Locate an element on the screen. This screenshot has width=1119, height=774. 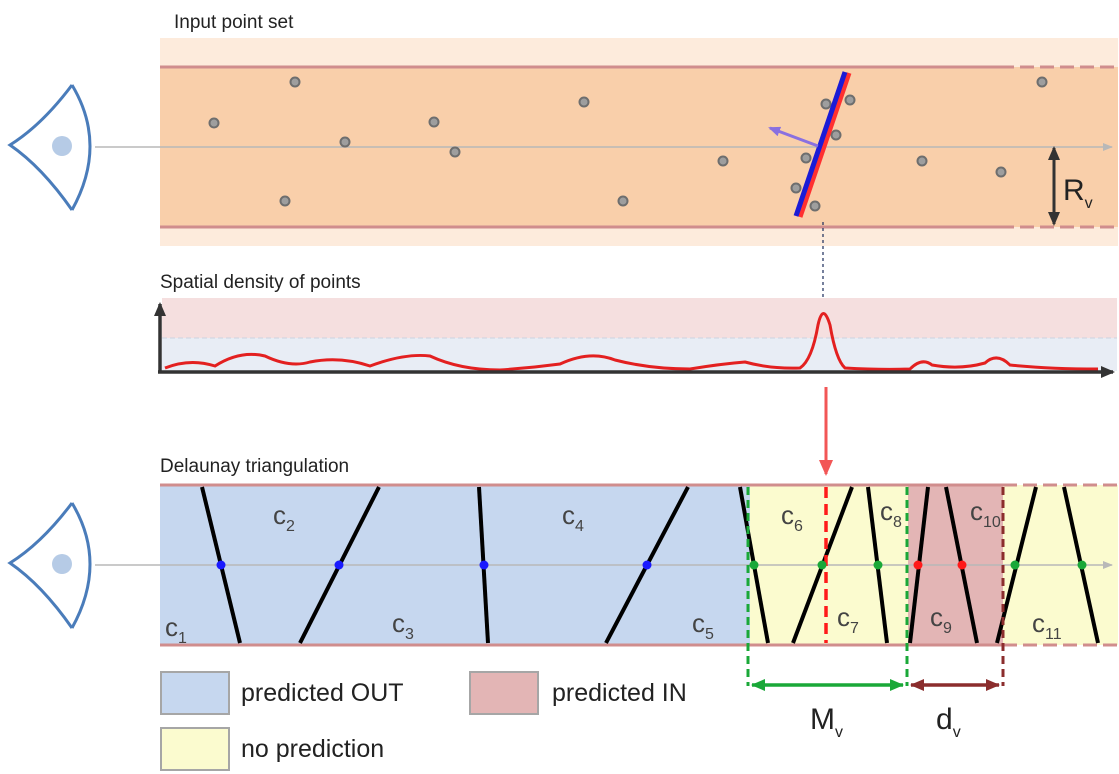
legend-item-no-prediction: no prediction is located at coordinates (272, 749).